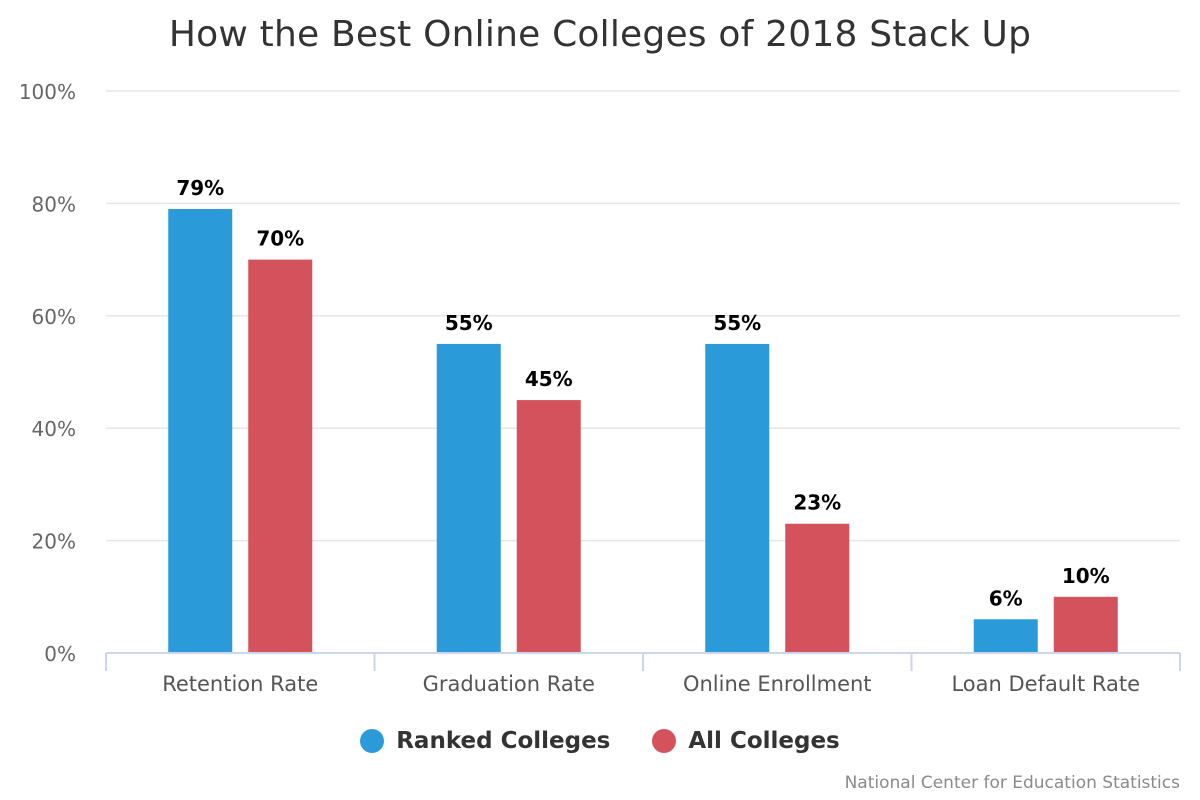  Describe the element at coordinates (1006, 598) in the screenshot. I see `data-label-ranked-colleges-loan-default-rate: 6%` at that location.